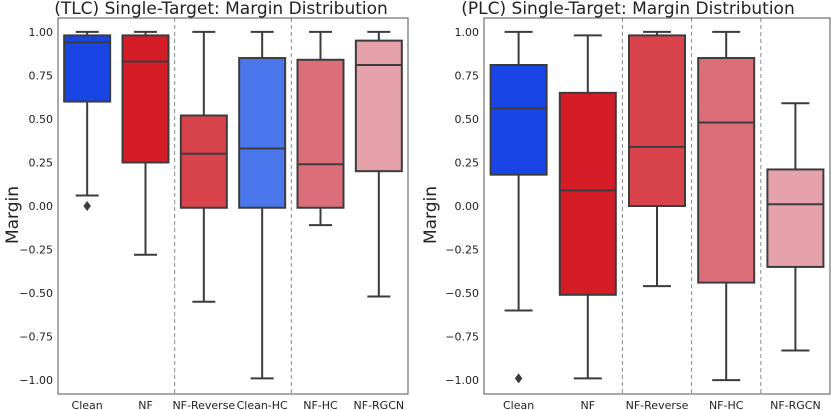 This screenshot has height=410, width=831. What do you see at coordinates (262, 404) in the screenshot?
I see `x-tick-label: Clean-HC` at bounding box center [262, 404].